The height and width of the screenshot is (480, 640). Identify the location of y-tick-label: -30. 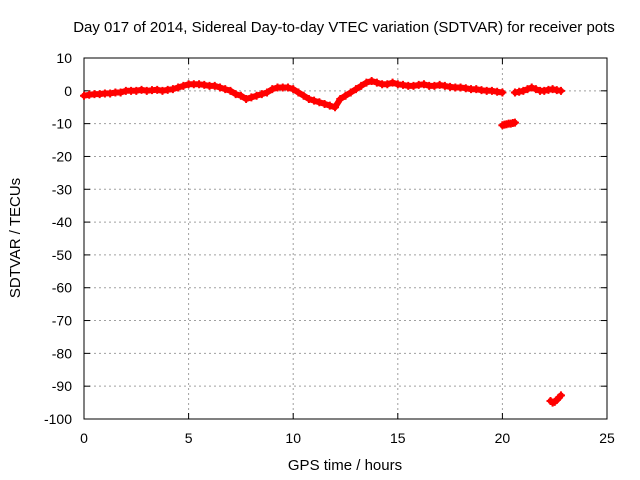
(62, 189).